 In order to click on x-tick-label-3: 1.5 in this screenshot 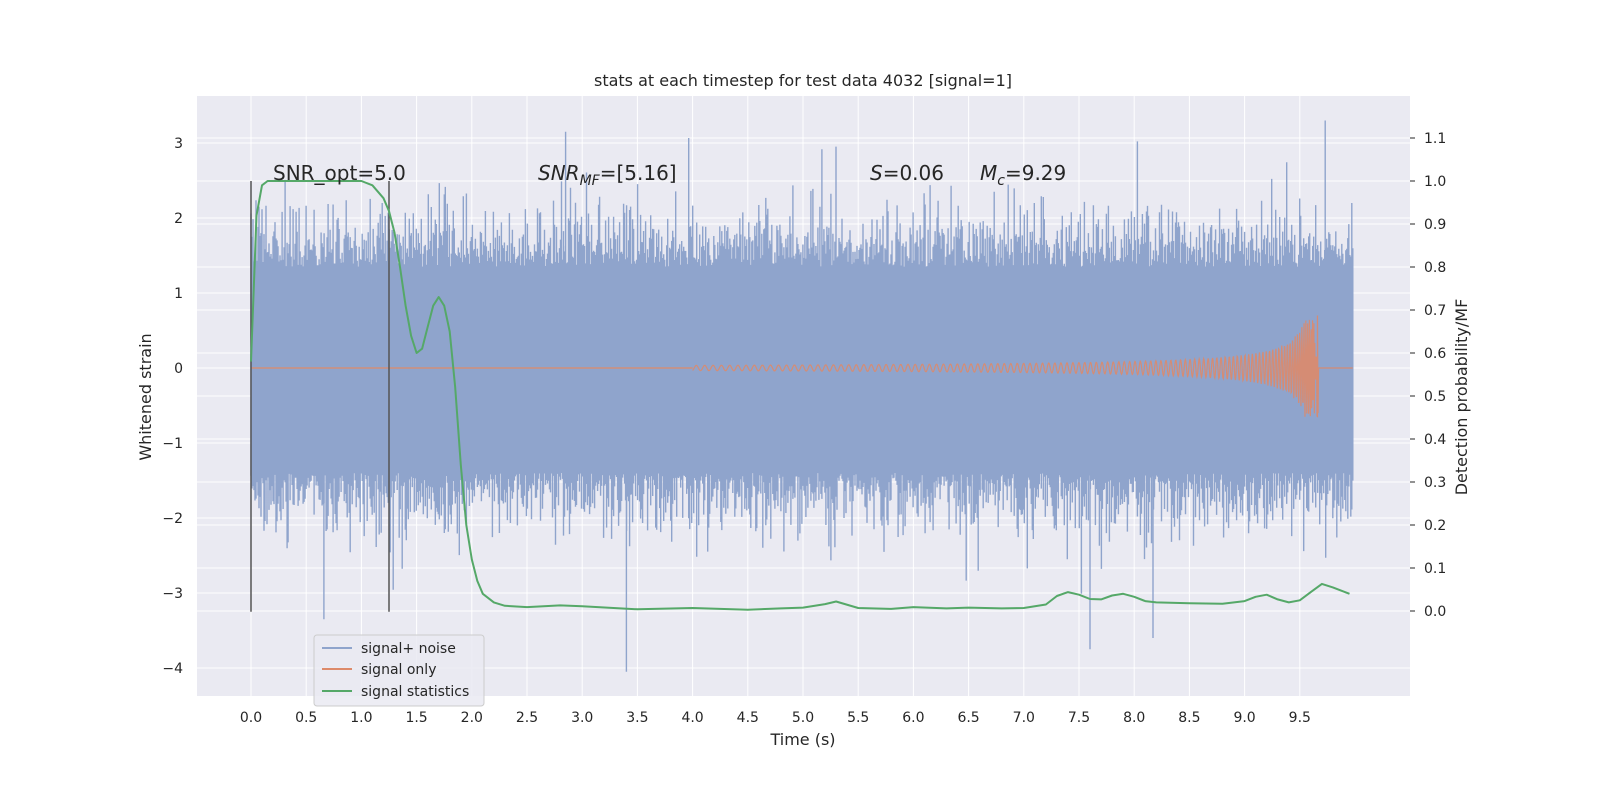, I will do `click(416, 718)`.